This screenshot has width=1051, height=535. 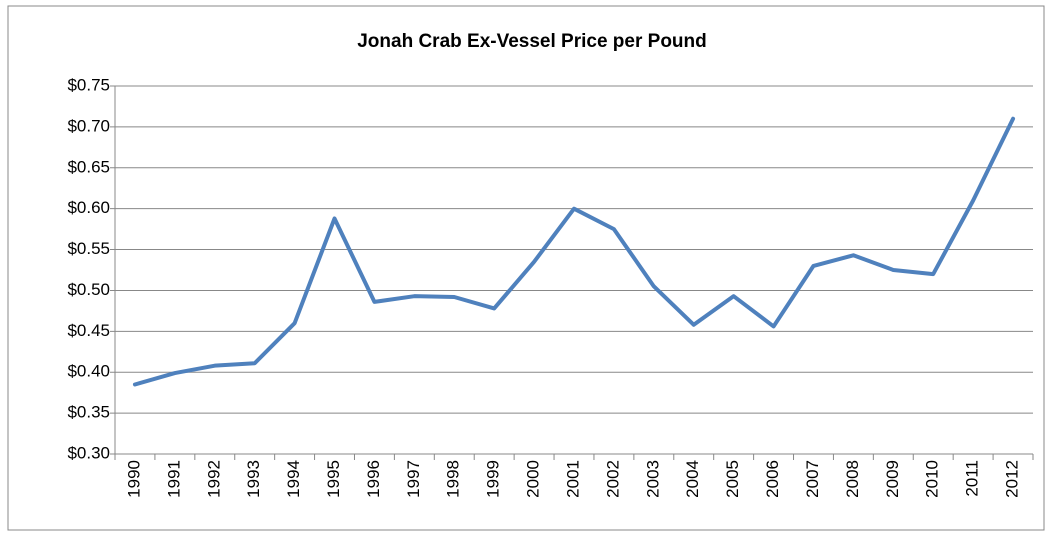 What do you see at coordinates (812, 479) in the screenshot?
I see `x-tick-label: 2007` at bounding box center [812, 479].